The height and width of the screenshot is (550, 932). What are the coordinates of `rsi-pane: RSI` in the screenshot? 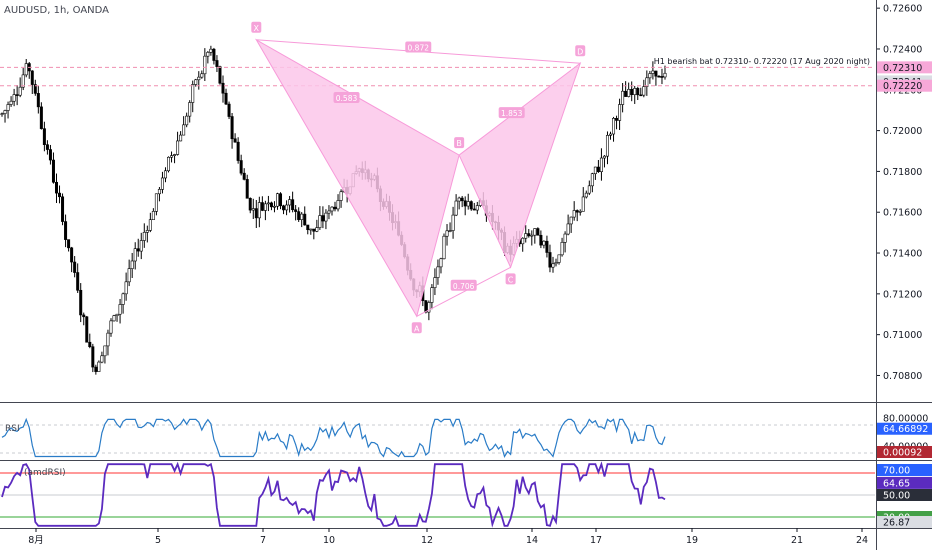 It's located at (437, 437).